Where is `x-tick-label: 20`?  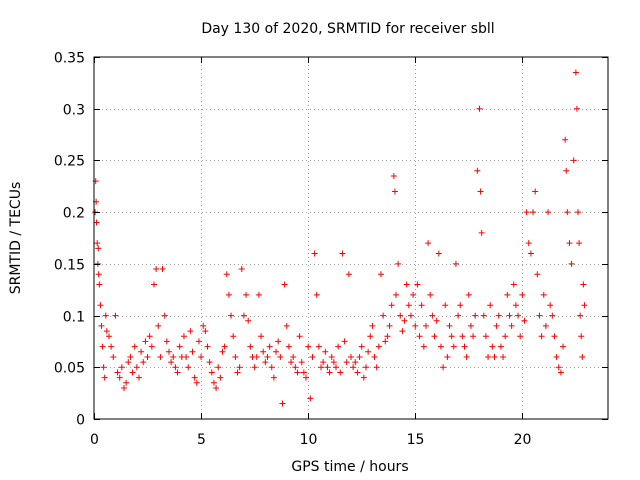 x-tick-label: 20 is located at coordinates (523, 440).